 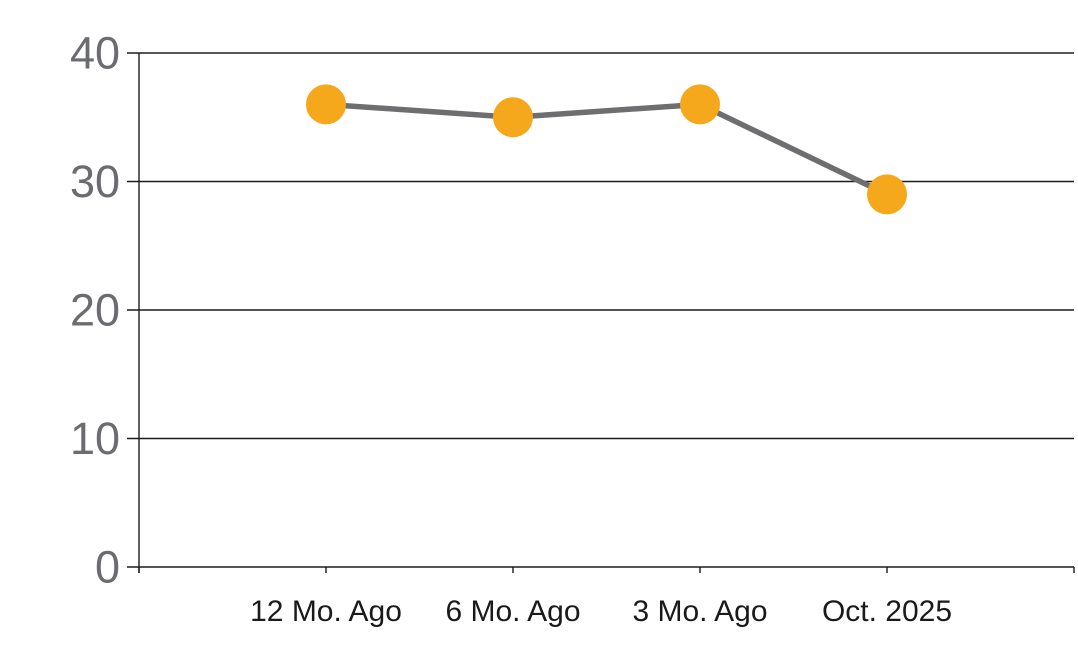 What do you see at coordinates (95, 53) in the screenshot?
I see `y-tick-label: 40` at bounding box center [95, 53].